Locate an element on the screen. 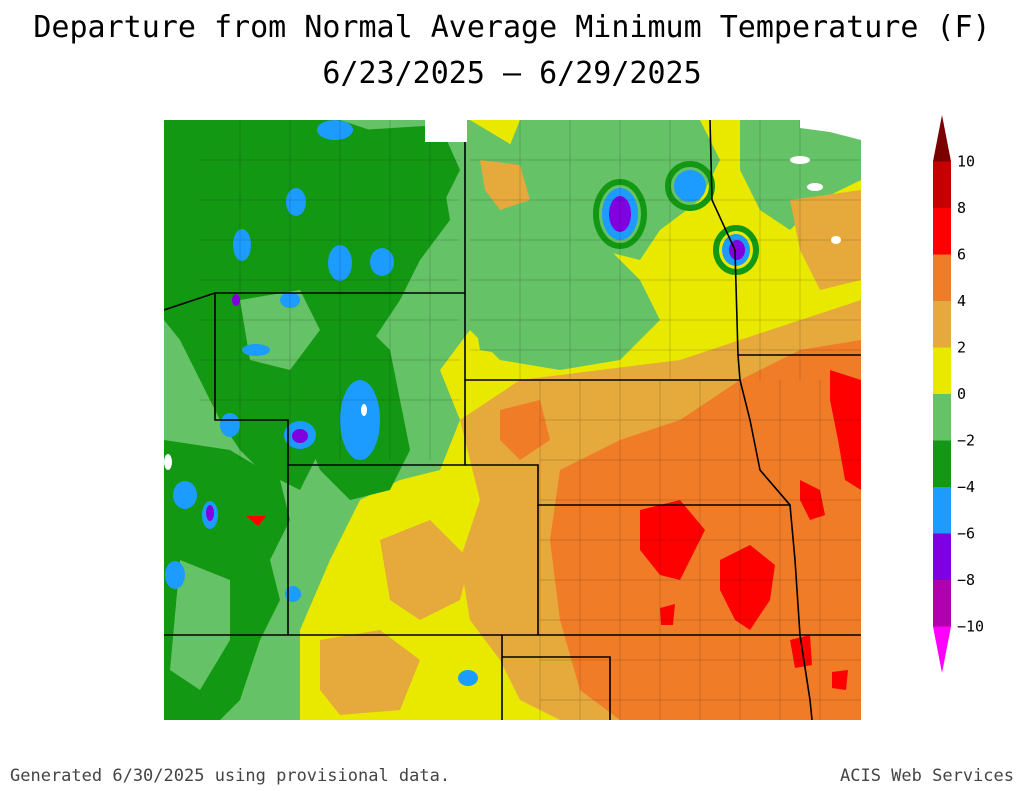 The image size is (1024, 791). region-plus4-spot is located at coordinates (525, 430).